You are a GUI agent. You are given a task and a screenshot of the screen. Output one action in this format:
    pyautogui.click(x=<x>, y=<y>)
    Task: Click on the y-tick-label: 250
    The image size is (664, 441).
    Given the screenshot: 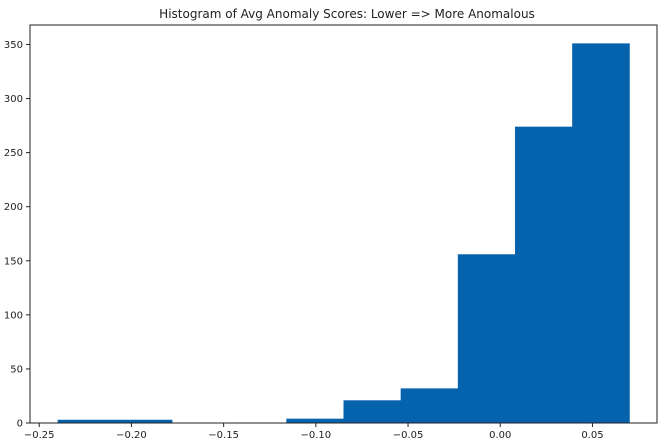 What is the action you would take?
    pyautogui.click(x=13, y=153)
    